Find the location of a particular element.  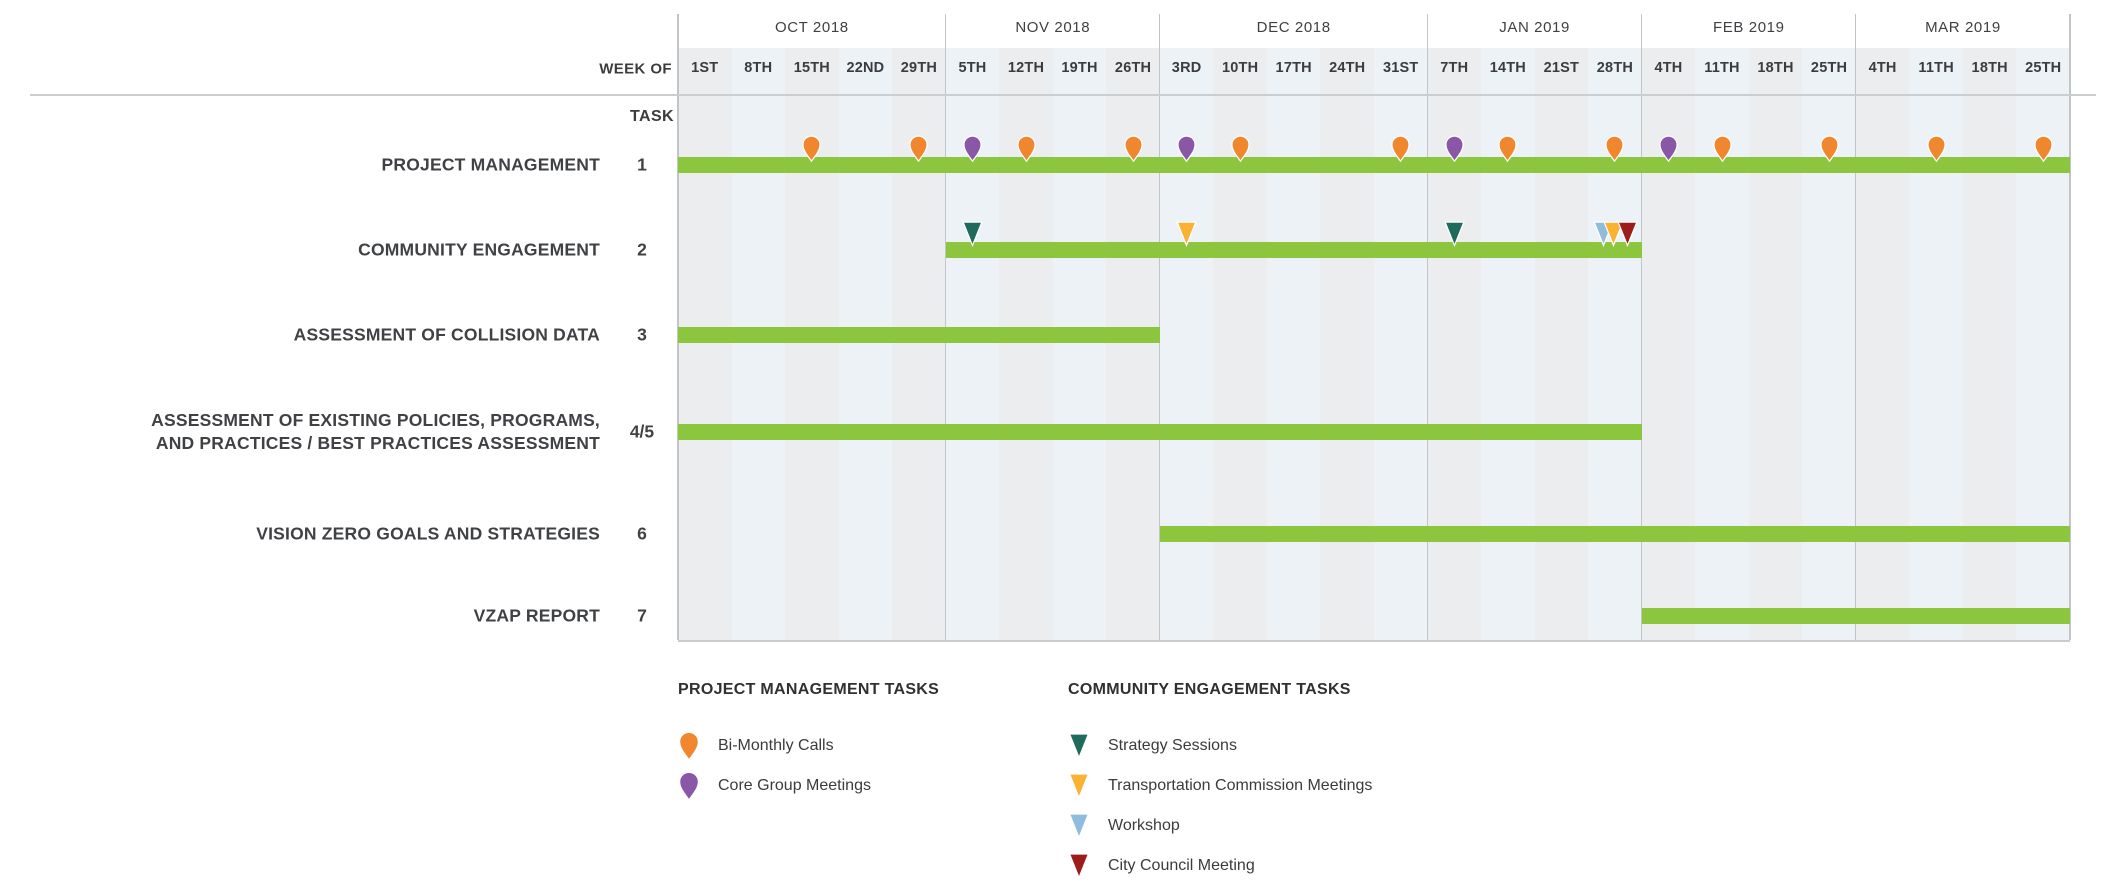

week-label: 5TH is located at coordinates (972, 68).